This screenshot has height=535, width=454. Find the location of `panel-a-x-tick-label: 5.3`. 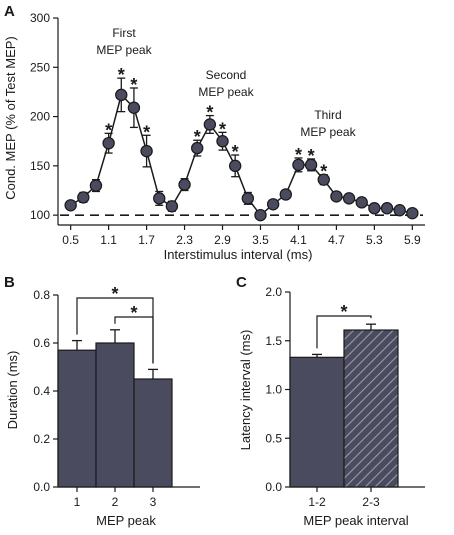

panel-a-x-tick-label: 5.3 is located at coordinates (374, 240).